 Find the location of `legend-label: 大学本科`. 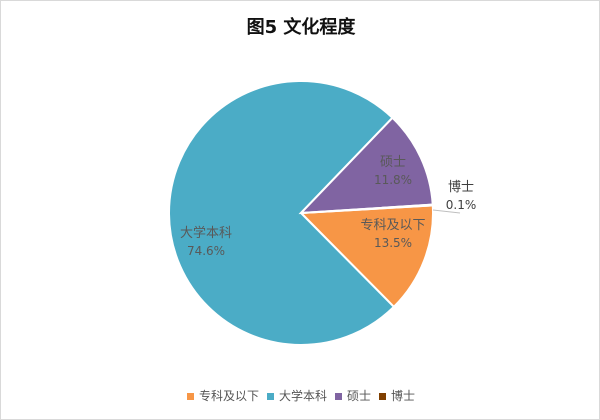

legend-label: 大学本科 is located at coordinates (302, 396).